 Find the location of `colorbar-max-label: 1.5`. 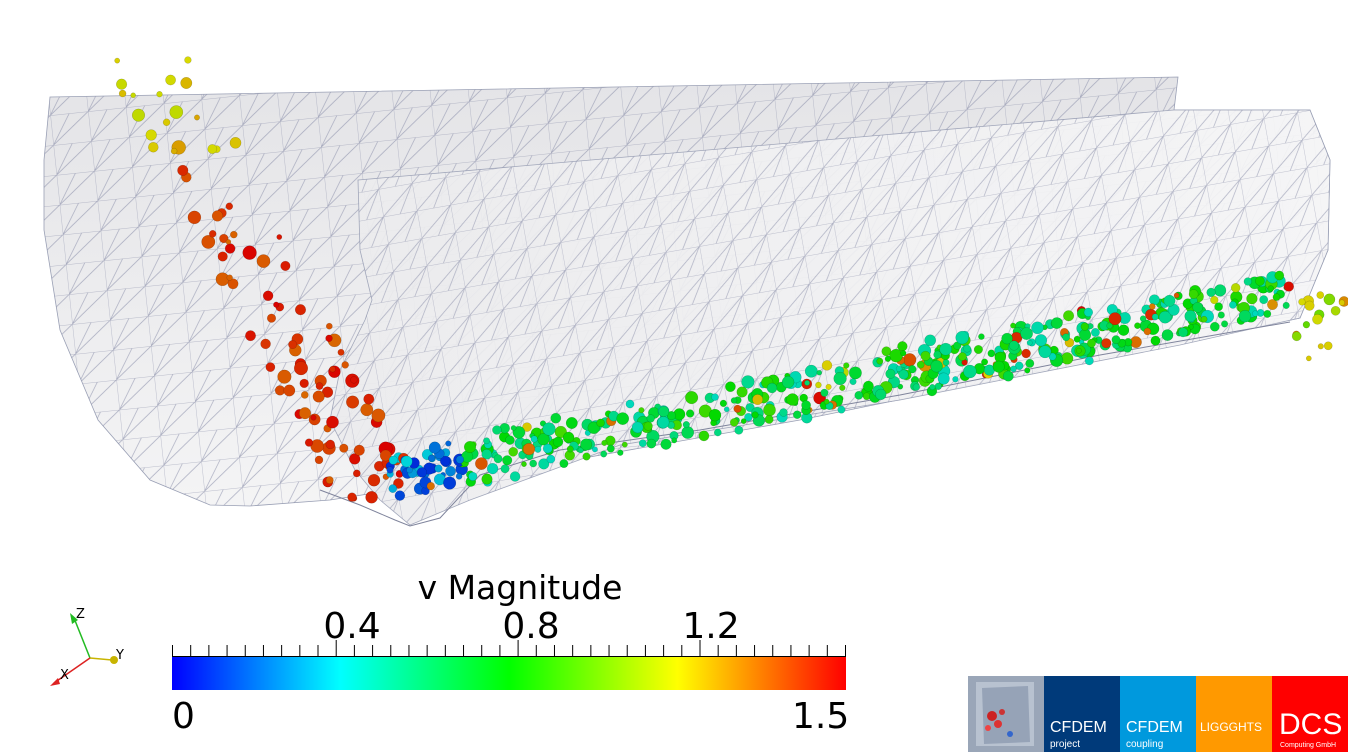

colorbar-max-label: 1.5 is located at coordinates (821, 716).